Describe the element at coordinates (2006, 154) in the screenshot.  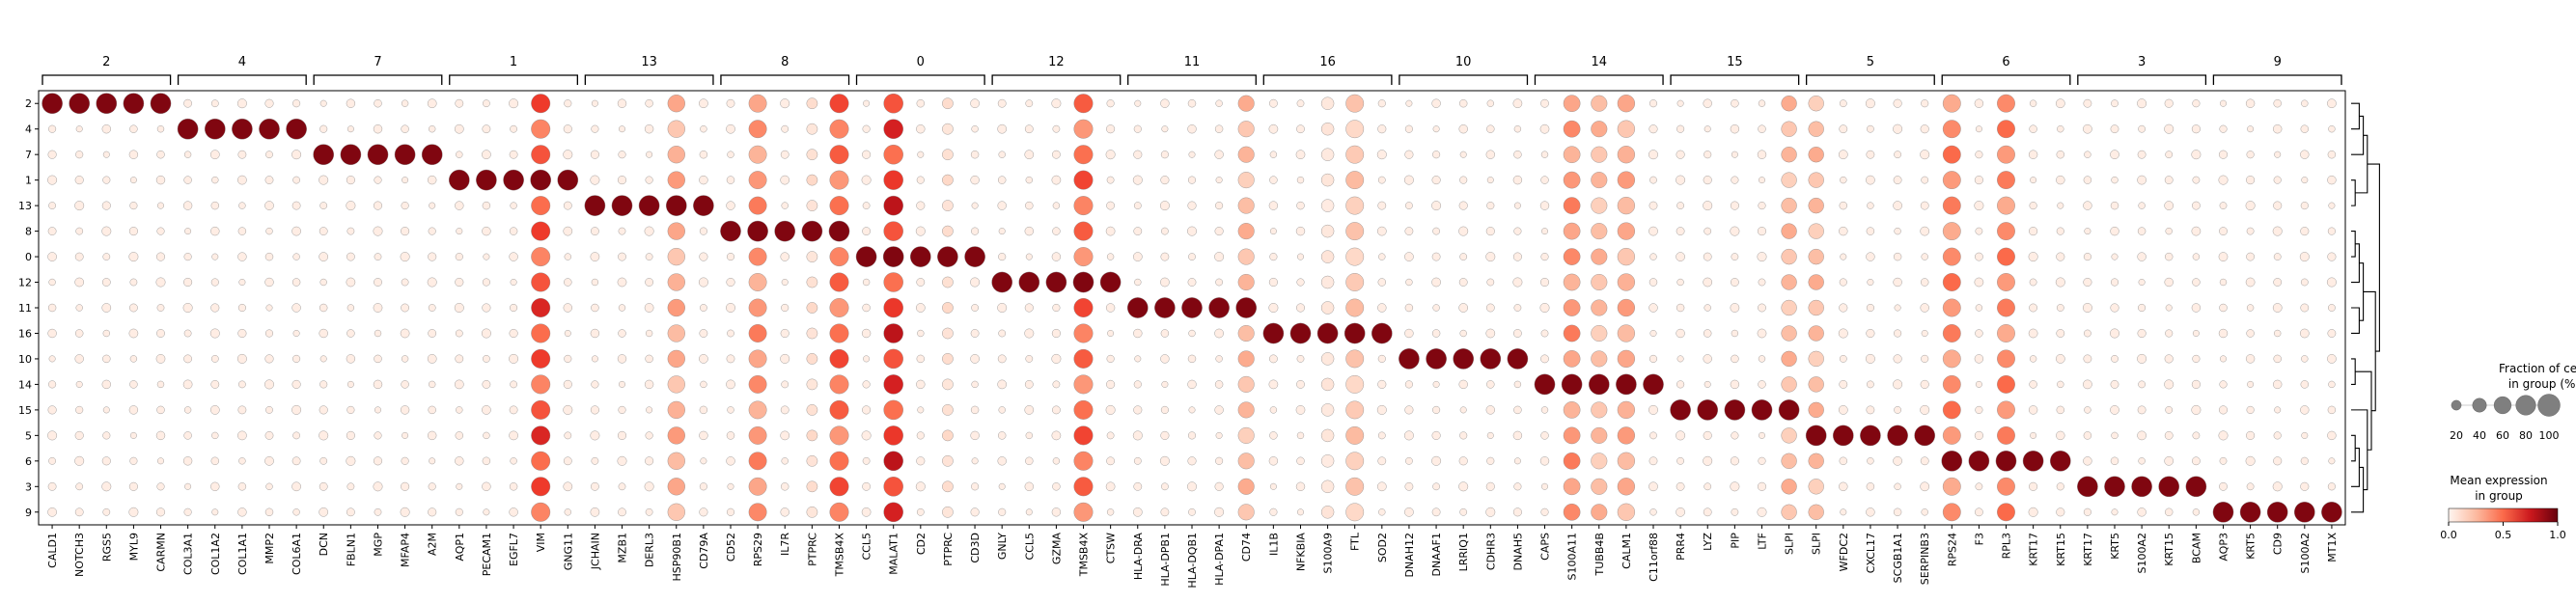
I see `dot-7-RPL3` at that location.